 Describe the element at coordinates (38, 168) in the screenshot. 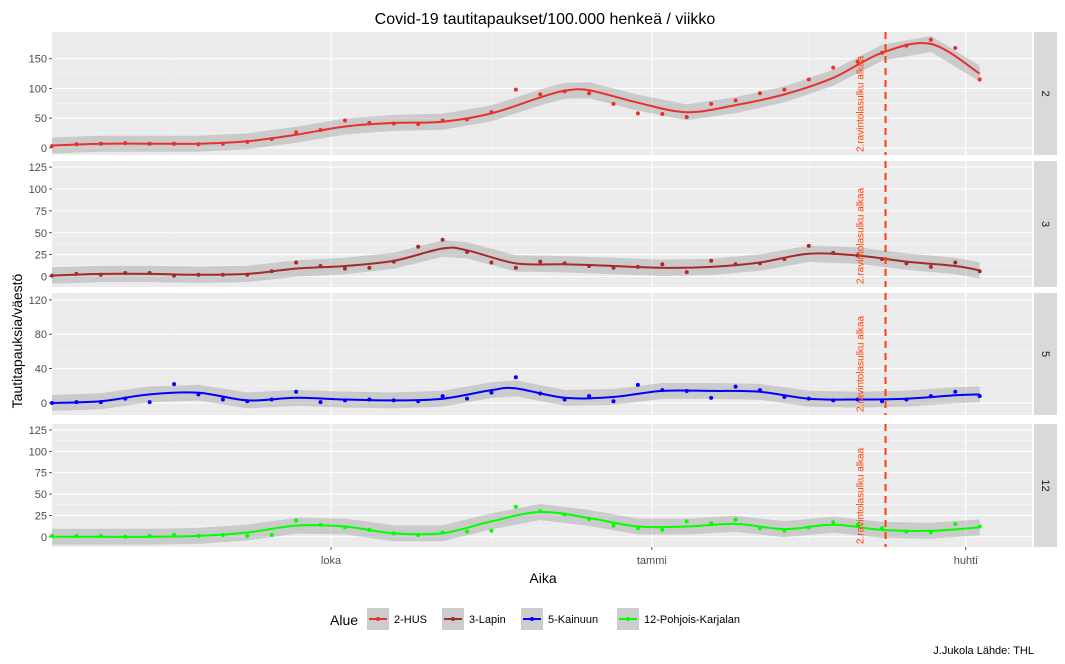

I see `y-tick-label: 125` at that location.